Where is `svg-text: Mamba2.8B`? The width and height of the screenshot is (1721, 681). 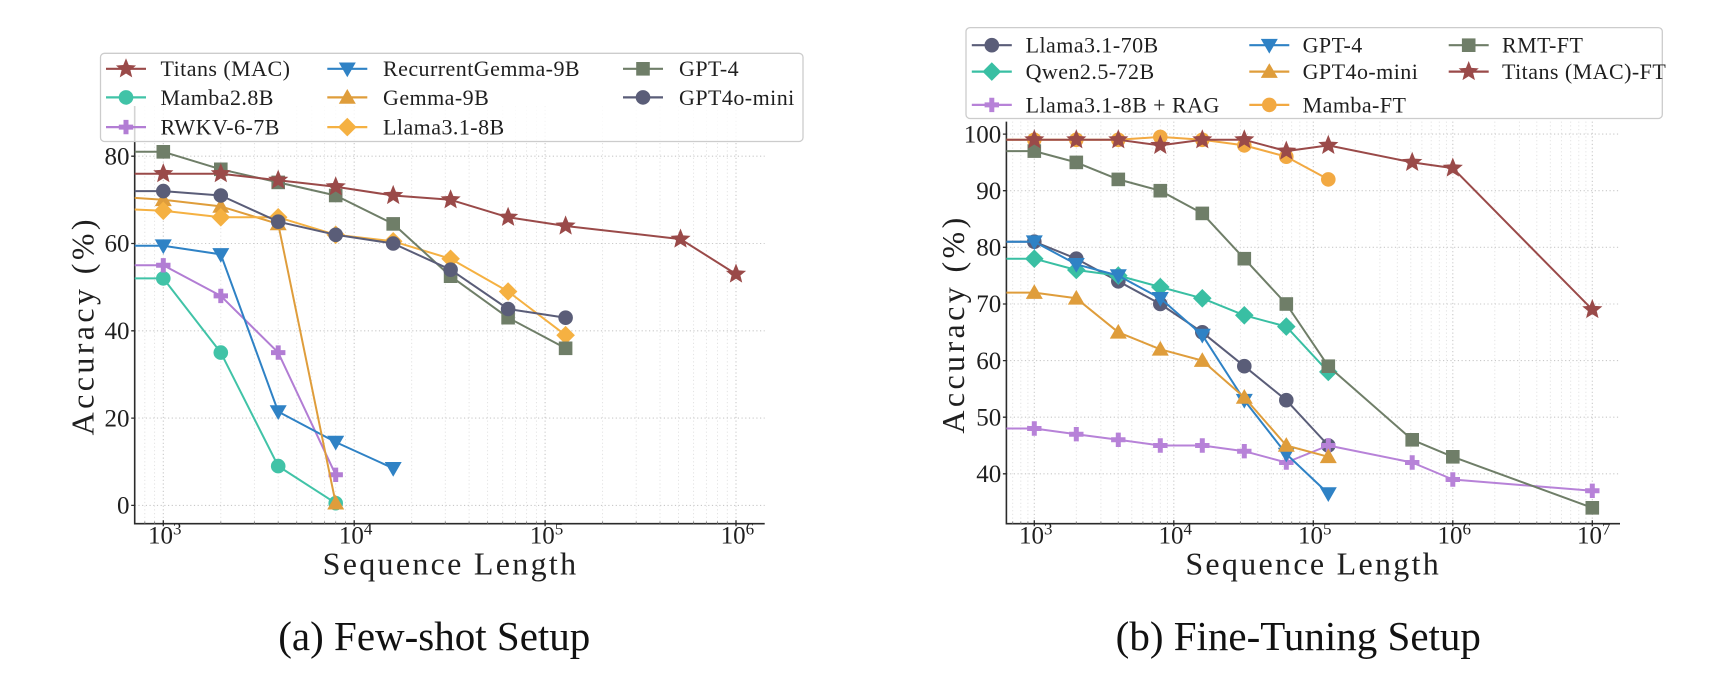
svg-text: Mamba2.8B is located at coordinates (217, 97).